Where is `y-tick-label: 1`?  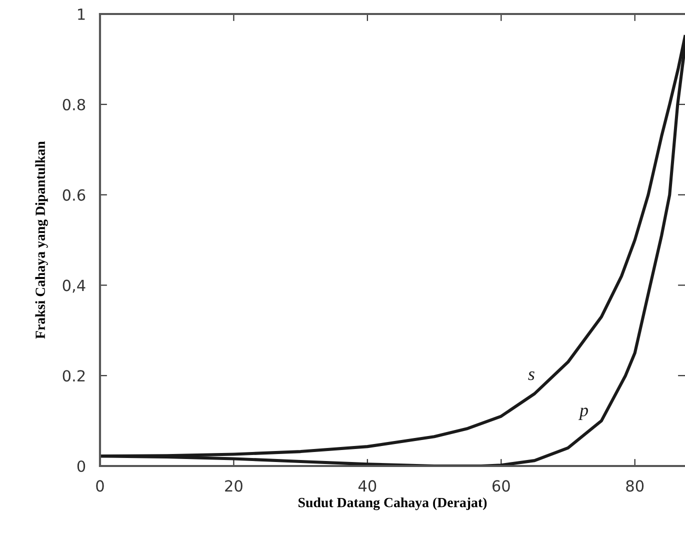 y-tick-label: 1 is located at coordinates (81, 14).